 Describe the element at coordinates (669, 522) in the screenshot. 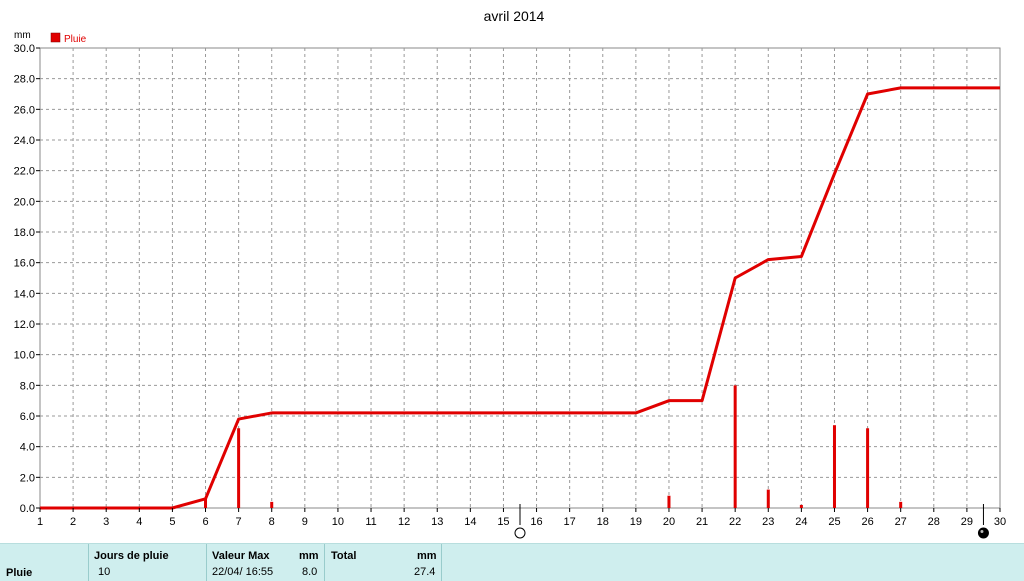

I see `x-tick-label: 20` at that location.